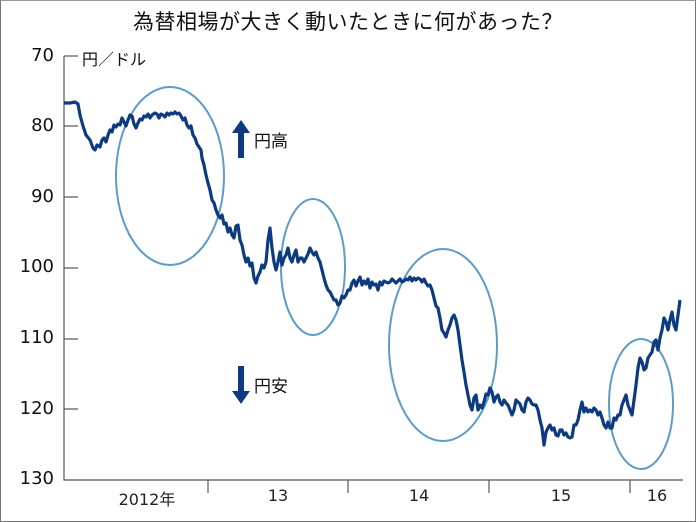 This screenshot has width=696, height=522. Describe the element at coordinates (241, 139) in the screenshot. I see `arrow-up-icon` at that location.